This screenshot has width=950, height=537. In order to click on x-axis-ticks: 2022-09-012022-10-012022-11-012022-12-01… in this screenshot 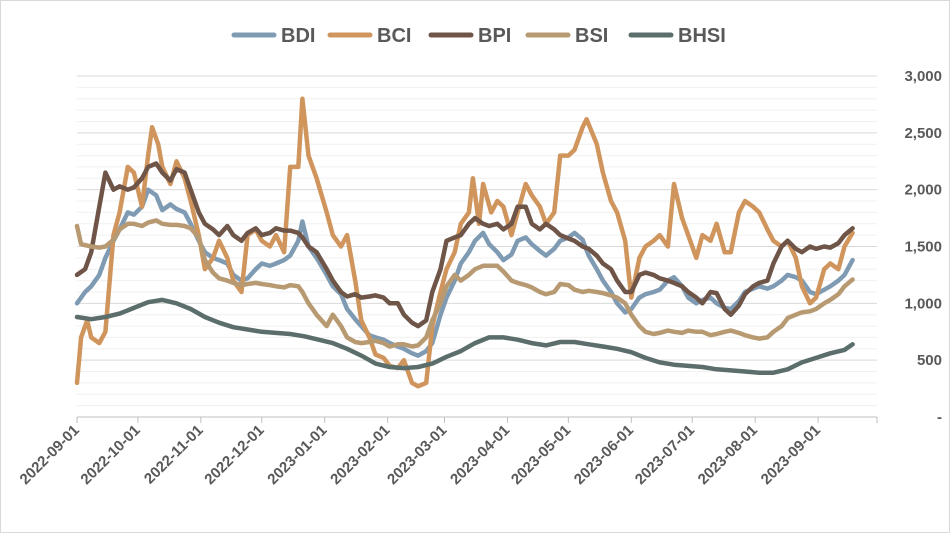, I will do `click(447, 452)`.